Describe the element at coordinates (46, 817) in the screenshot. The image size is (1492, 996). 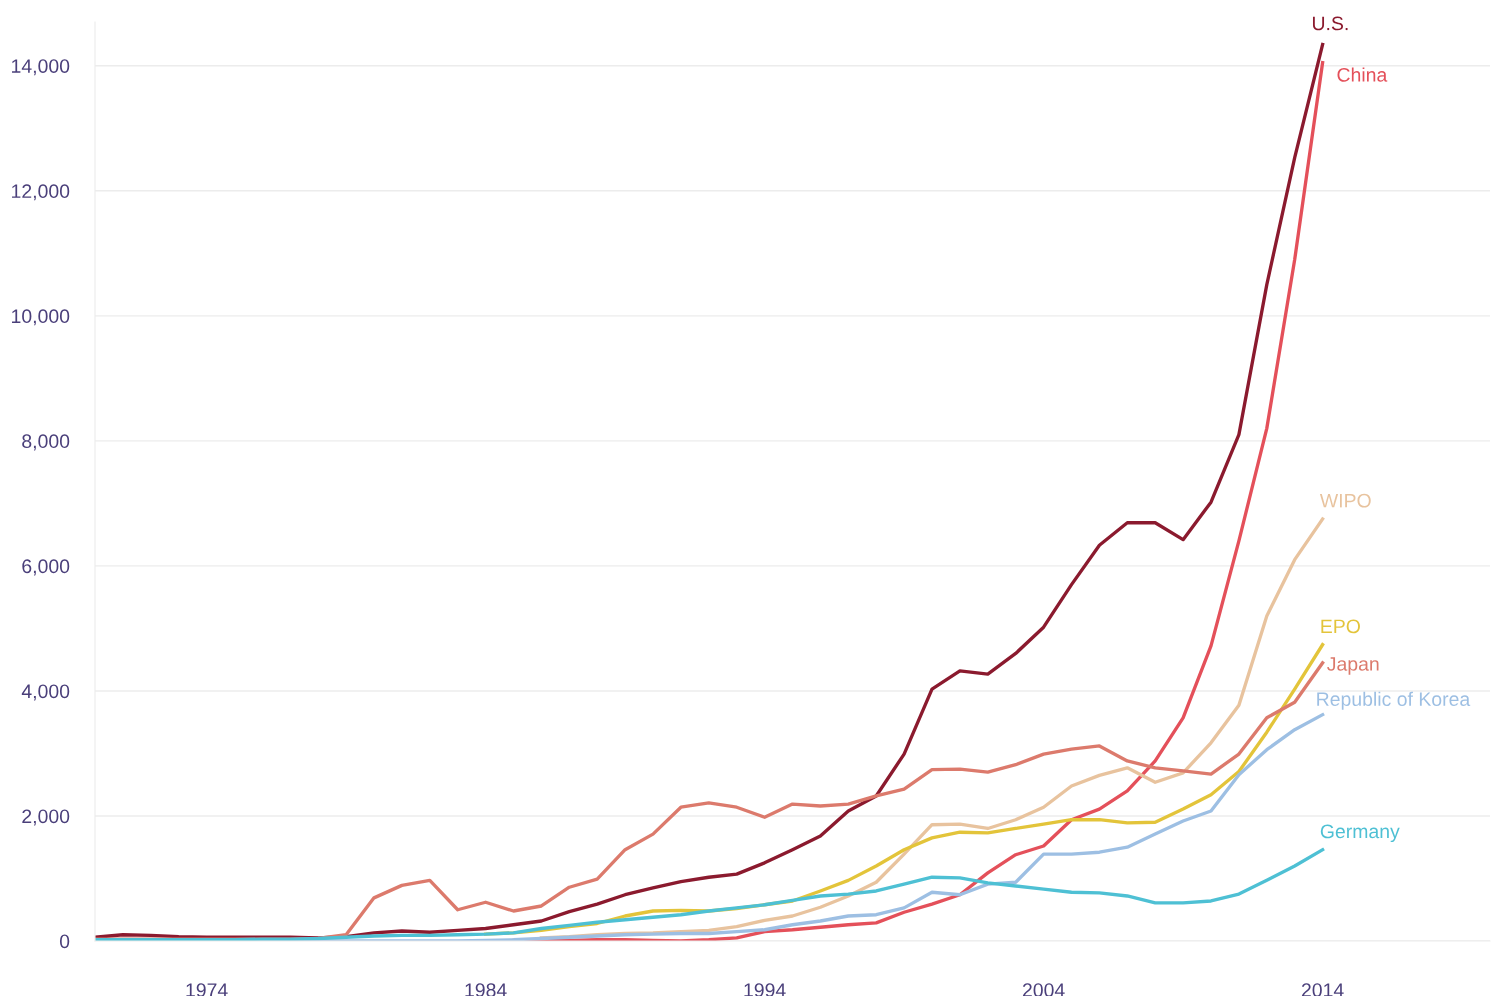
I see `y-tick-label: 2,000` at that location.